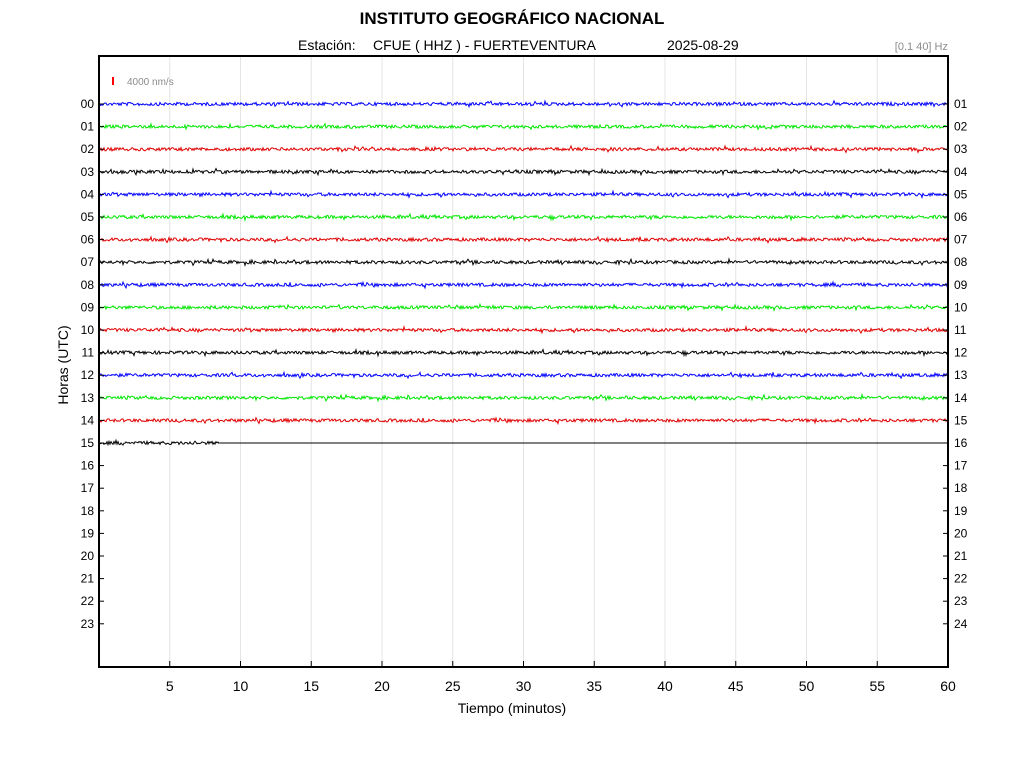 This screenshot has width=1024, height=768. What do you see at coordinates (88, 127) in the screenshot?
I see `hour-label-left: 01` at bounding box center [88, 127].